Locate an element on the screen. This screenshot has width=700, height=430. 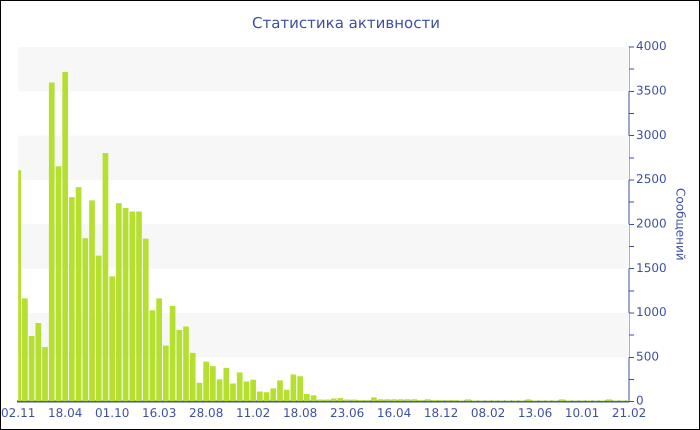
x-tick-label: 02.11 is located at coordinates (18, 413).